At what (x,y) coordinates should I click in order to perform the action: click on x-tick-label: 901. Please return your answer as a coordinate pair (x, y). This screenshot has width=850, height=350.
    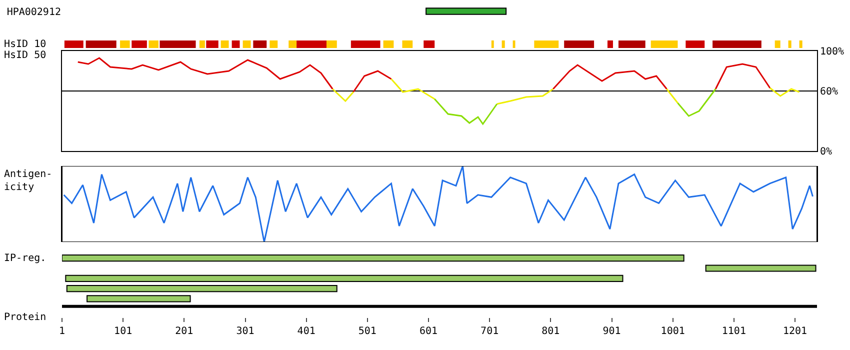
    Looking at the image, I should click on (611, 331).